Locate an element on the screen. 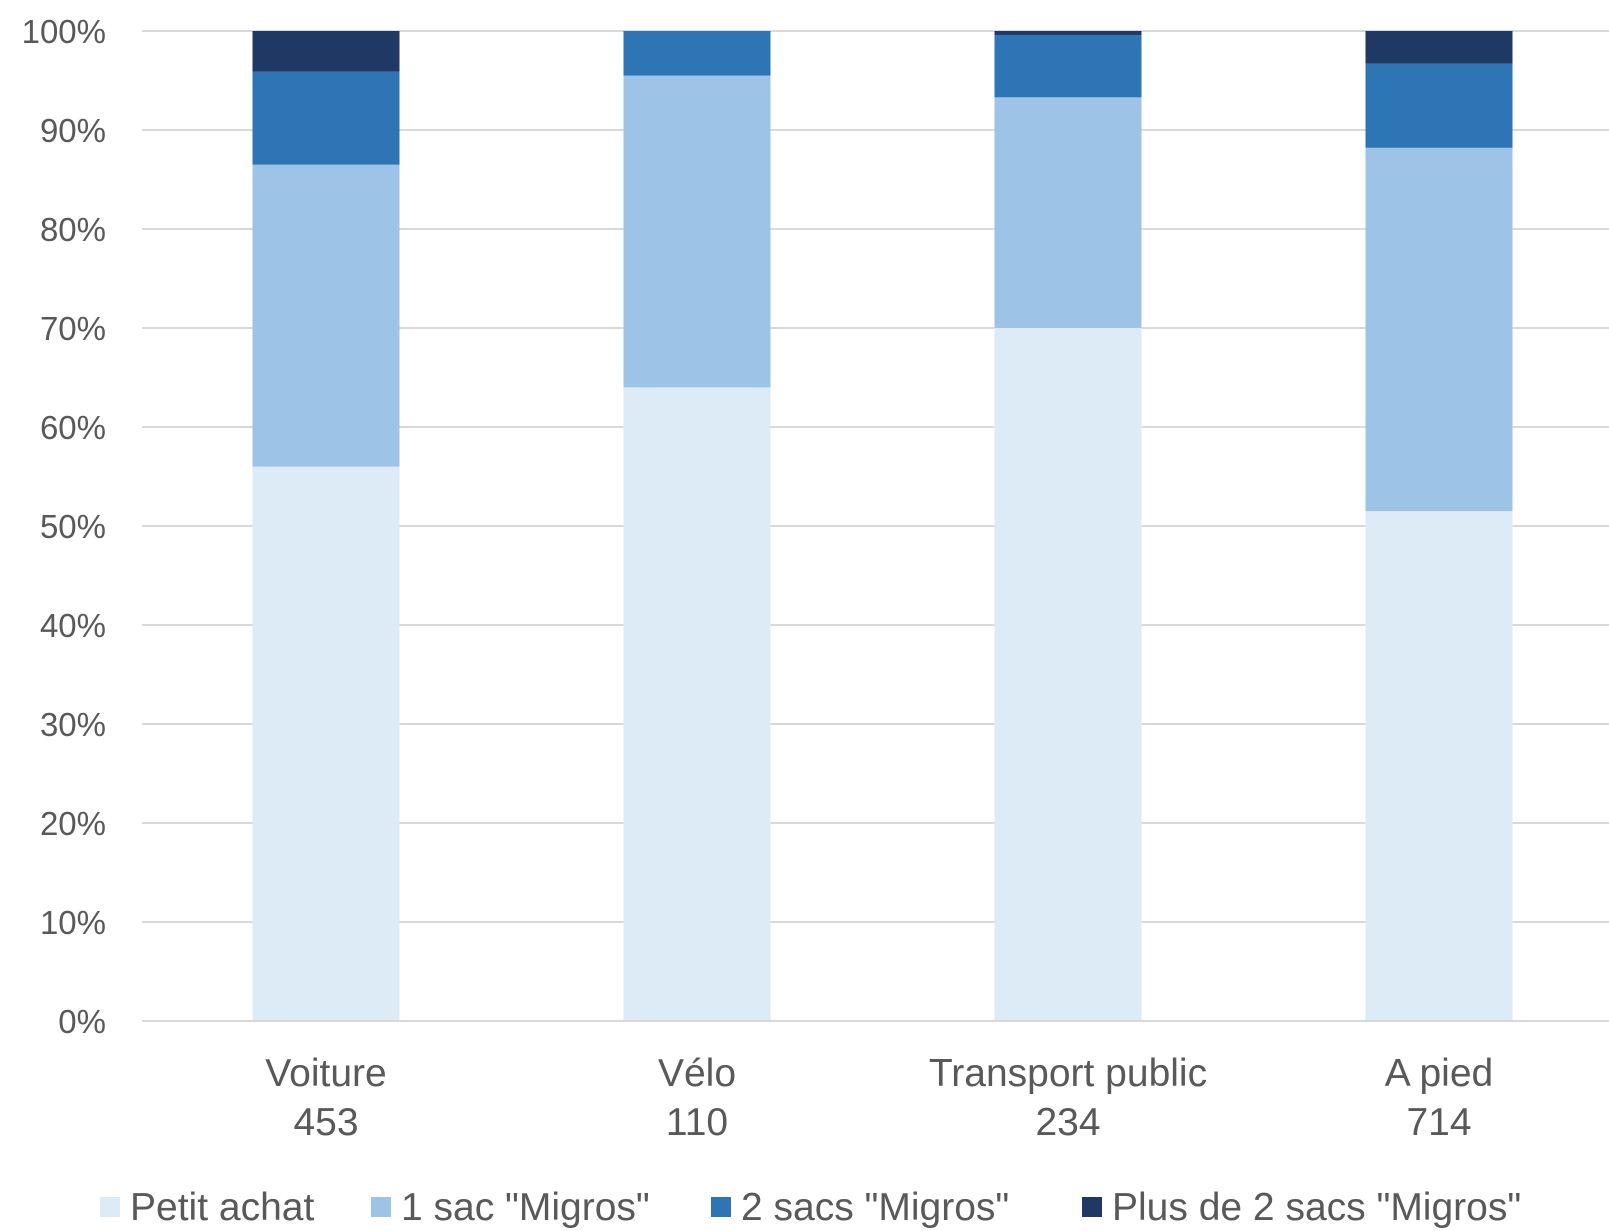 The height and width of the screenshot is (1231, 1609). y-tick-label: 20% is located at coordinates (73, 823).